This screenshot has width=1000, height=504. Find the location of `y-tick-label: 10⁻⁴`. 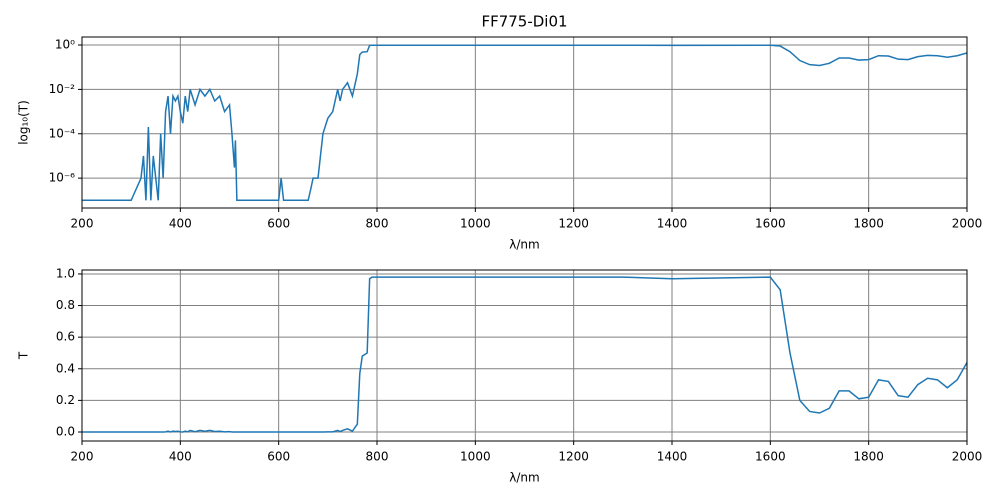

y-tick-label: 10⁻⁴ is located at coordinates (62, 133).